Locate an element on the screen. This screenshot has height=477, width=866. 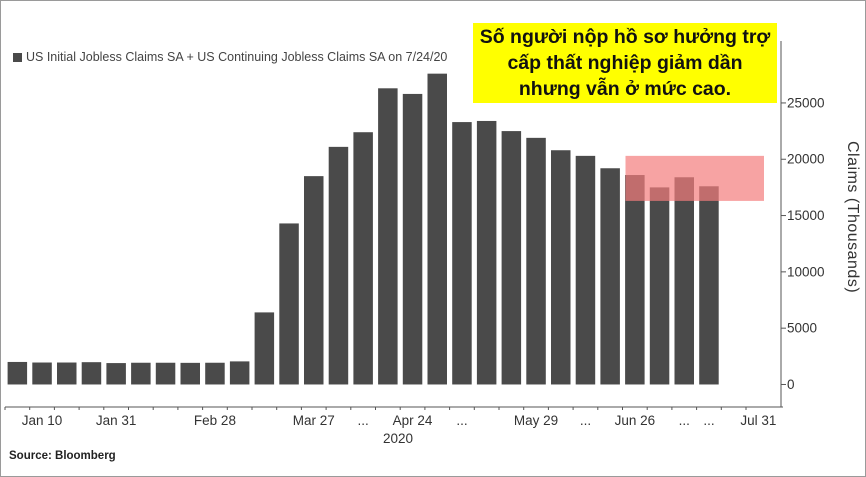
y-tick-label: 10000 is located at coordinates (806, 271).